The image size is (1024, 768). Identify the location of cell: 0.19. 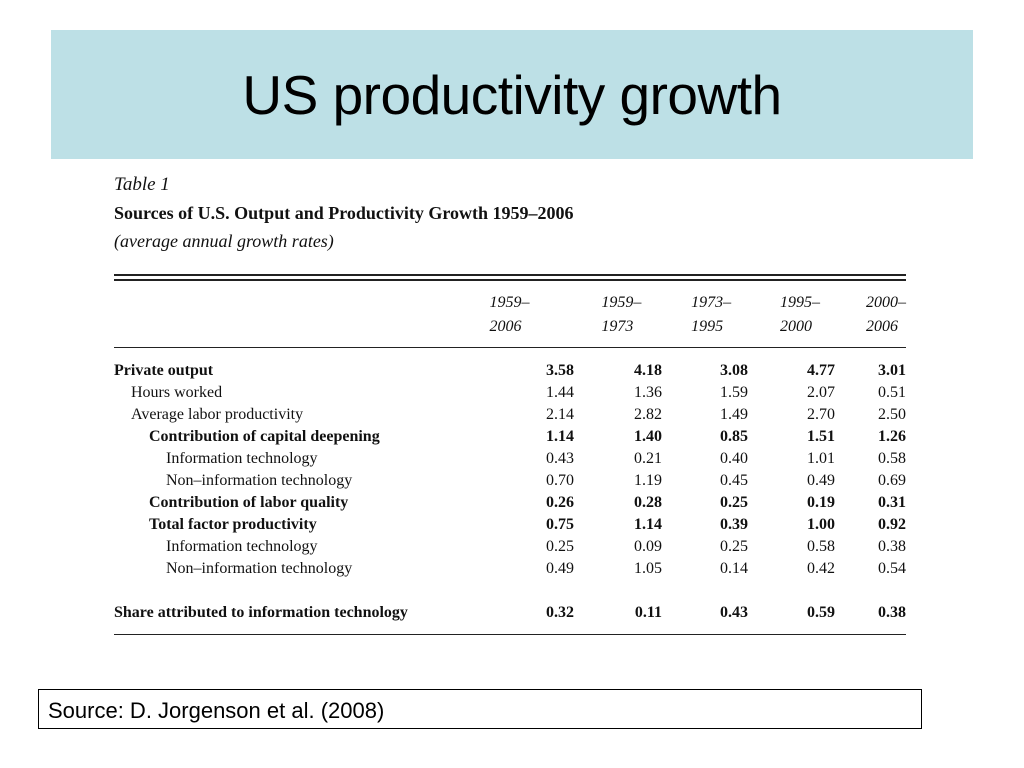
(821, 502).